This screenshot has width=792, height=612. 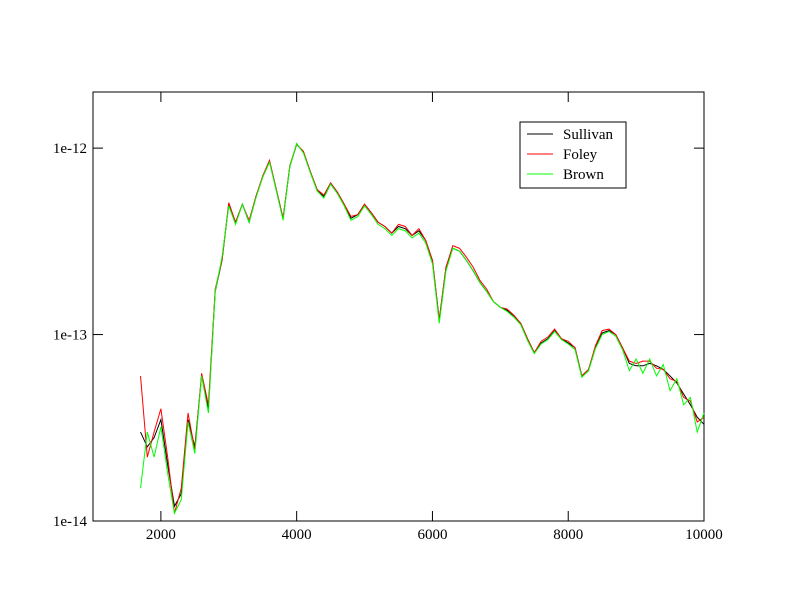 What do you see at coordinates (161, 535) in the screenshot?
I see `x-tick-label: 2000` at bounding box center [161, 535].